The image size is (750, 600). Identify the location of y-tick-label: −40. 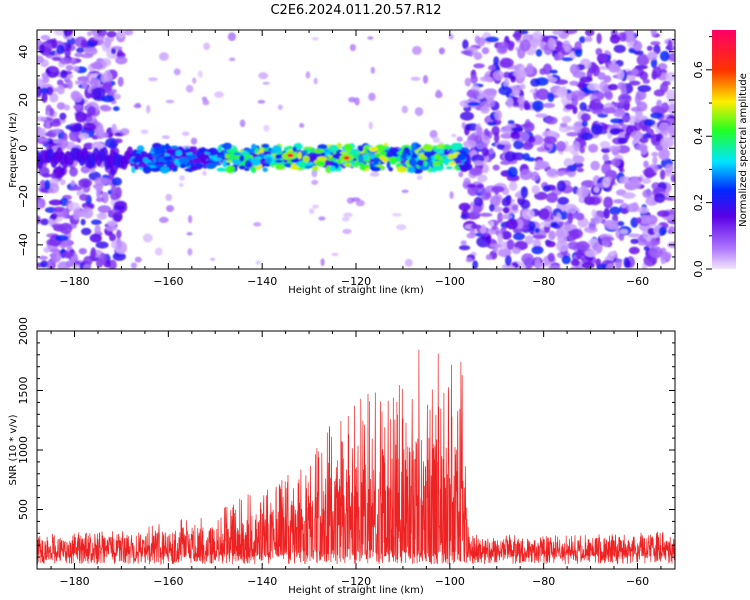
(23, 244).